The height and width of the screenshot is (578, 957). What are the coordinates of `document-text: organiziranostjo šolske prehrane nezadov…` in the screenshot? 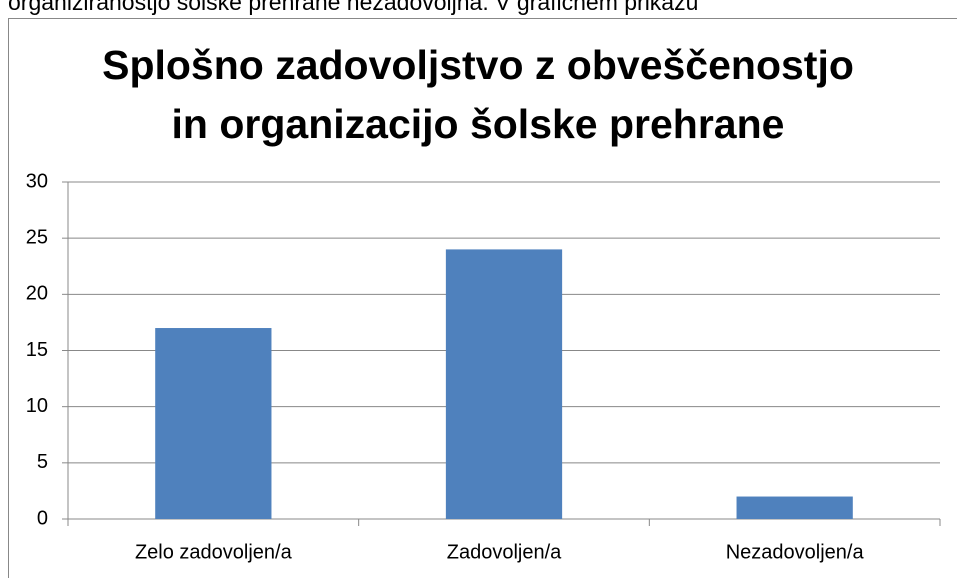 It's located at (353, 7).